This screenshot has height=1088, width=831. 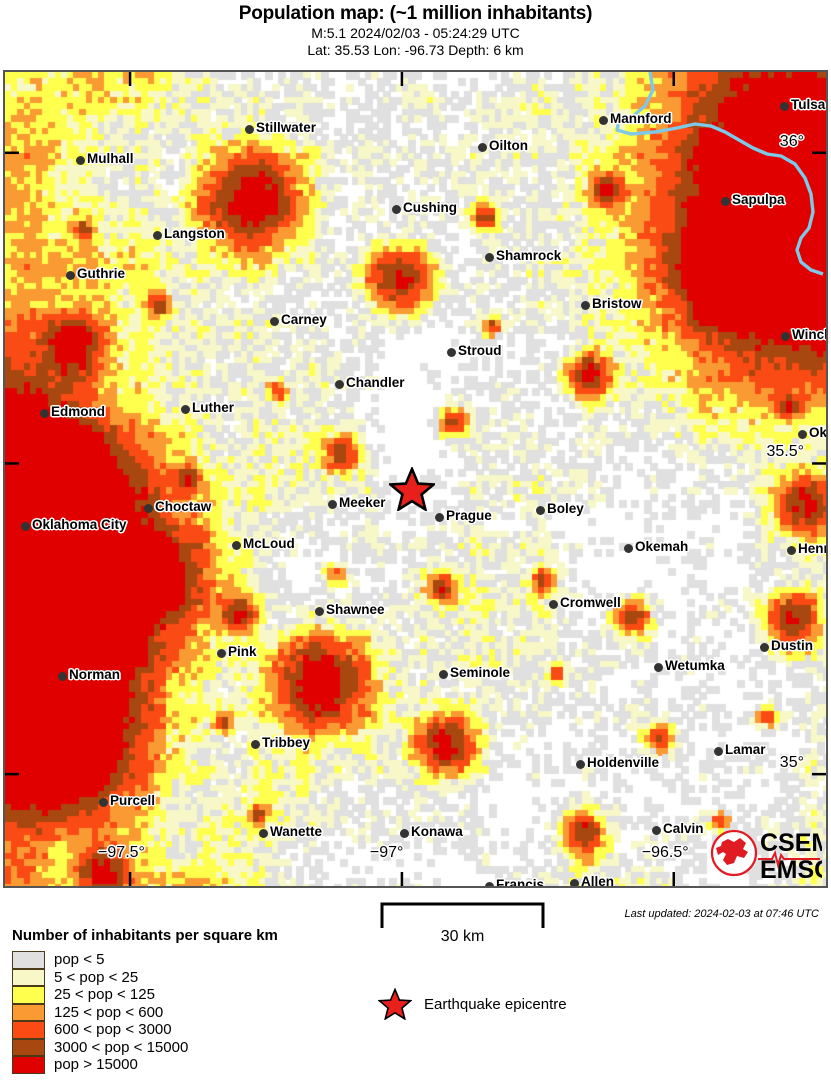 I want to click on legend-row: 25 < pop < 125, so click(x=100, y=995).